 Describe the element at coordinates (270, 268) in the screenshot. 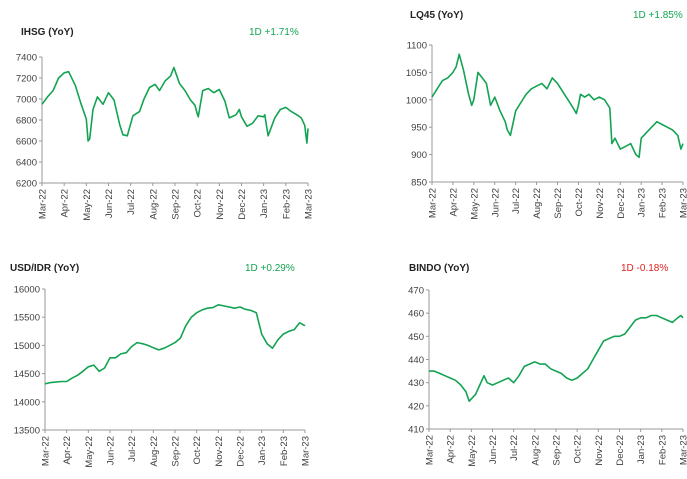

I see `daily-change-label: 1D +0.29%` at that location.